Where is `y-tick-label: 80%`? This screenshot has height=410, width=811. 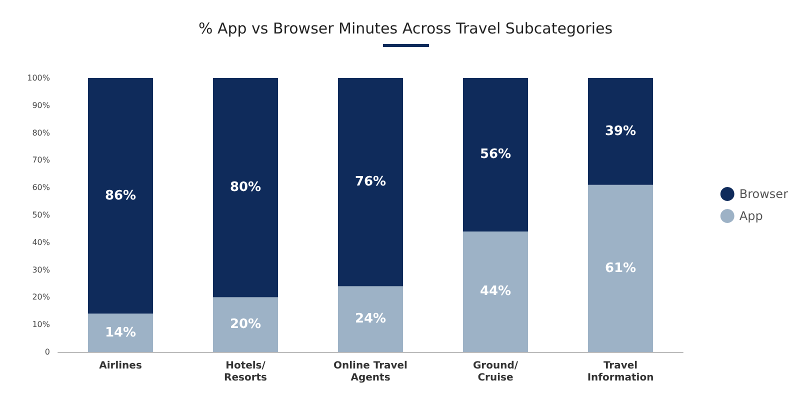 y-tick-label: 80% is located at coordinates (41, 133).